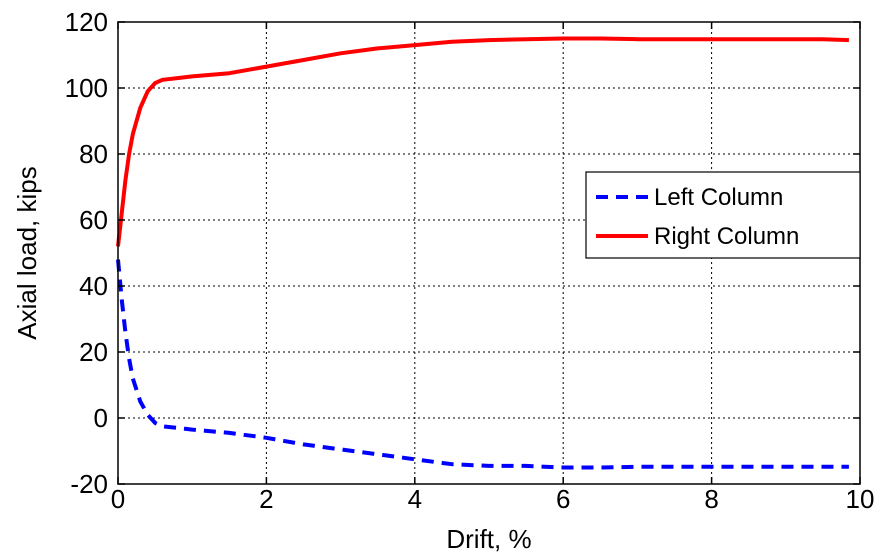 The image size is (896, 556). I want to click on legend-box, so click(723, 215).